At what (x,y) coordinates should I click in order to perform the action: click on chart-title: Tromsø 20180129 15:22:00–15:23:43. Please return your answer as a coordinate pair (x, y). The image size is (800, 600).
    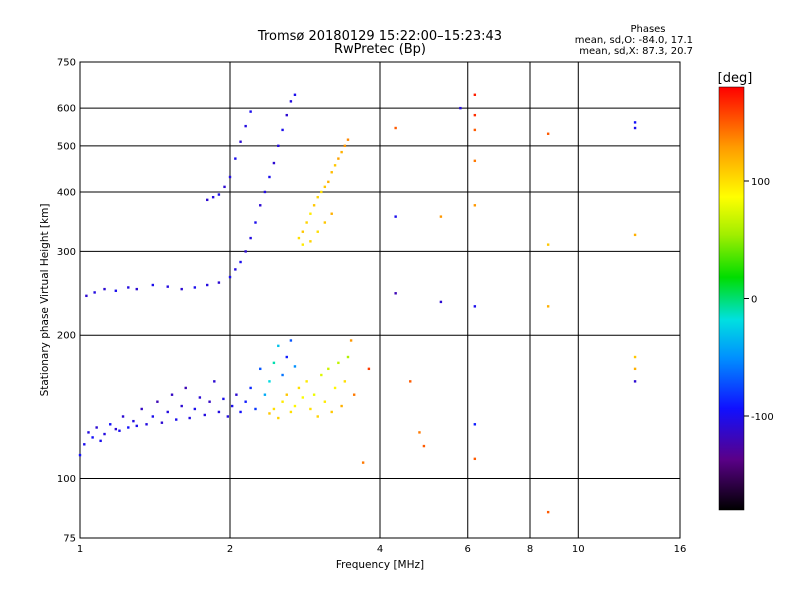
    Looking at the image, I should click on (379, 36).